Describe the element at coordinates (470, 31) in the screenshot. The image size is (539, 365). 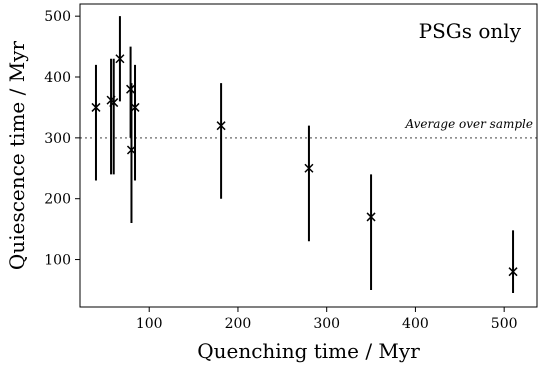
I see `annotation-label: PSGs only` at that location.